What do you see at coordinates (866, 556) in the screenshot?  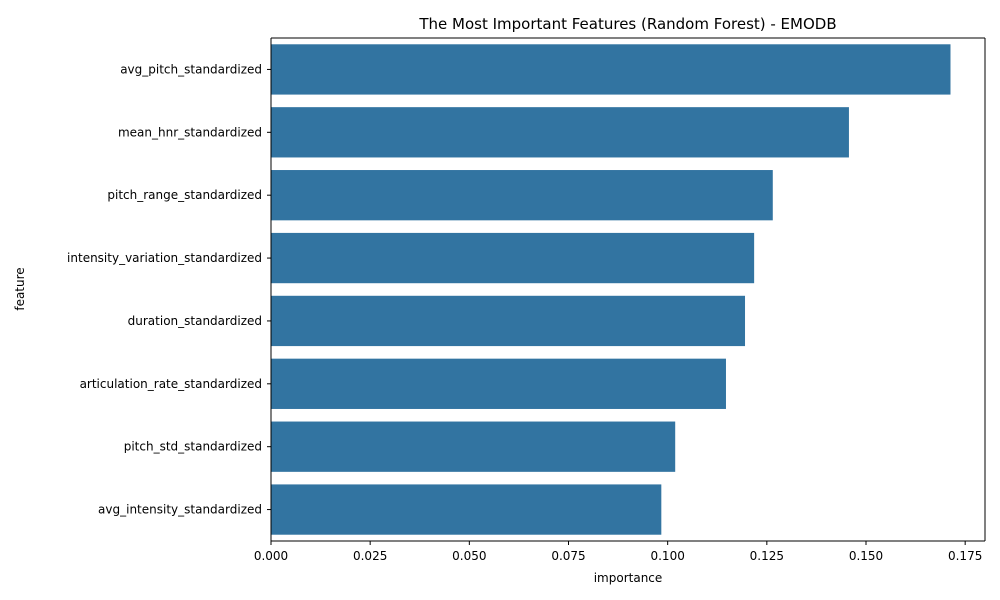 I see `x-tick-label: 0.150` at bounding box center [866, 556].